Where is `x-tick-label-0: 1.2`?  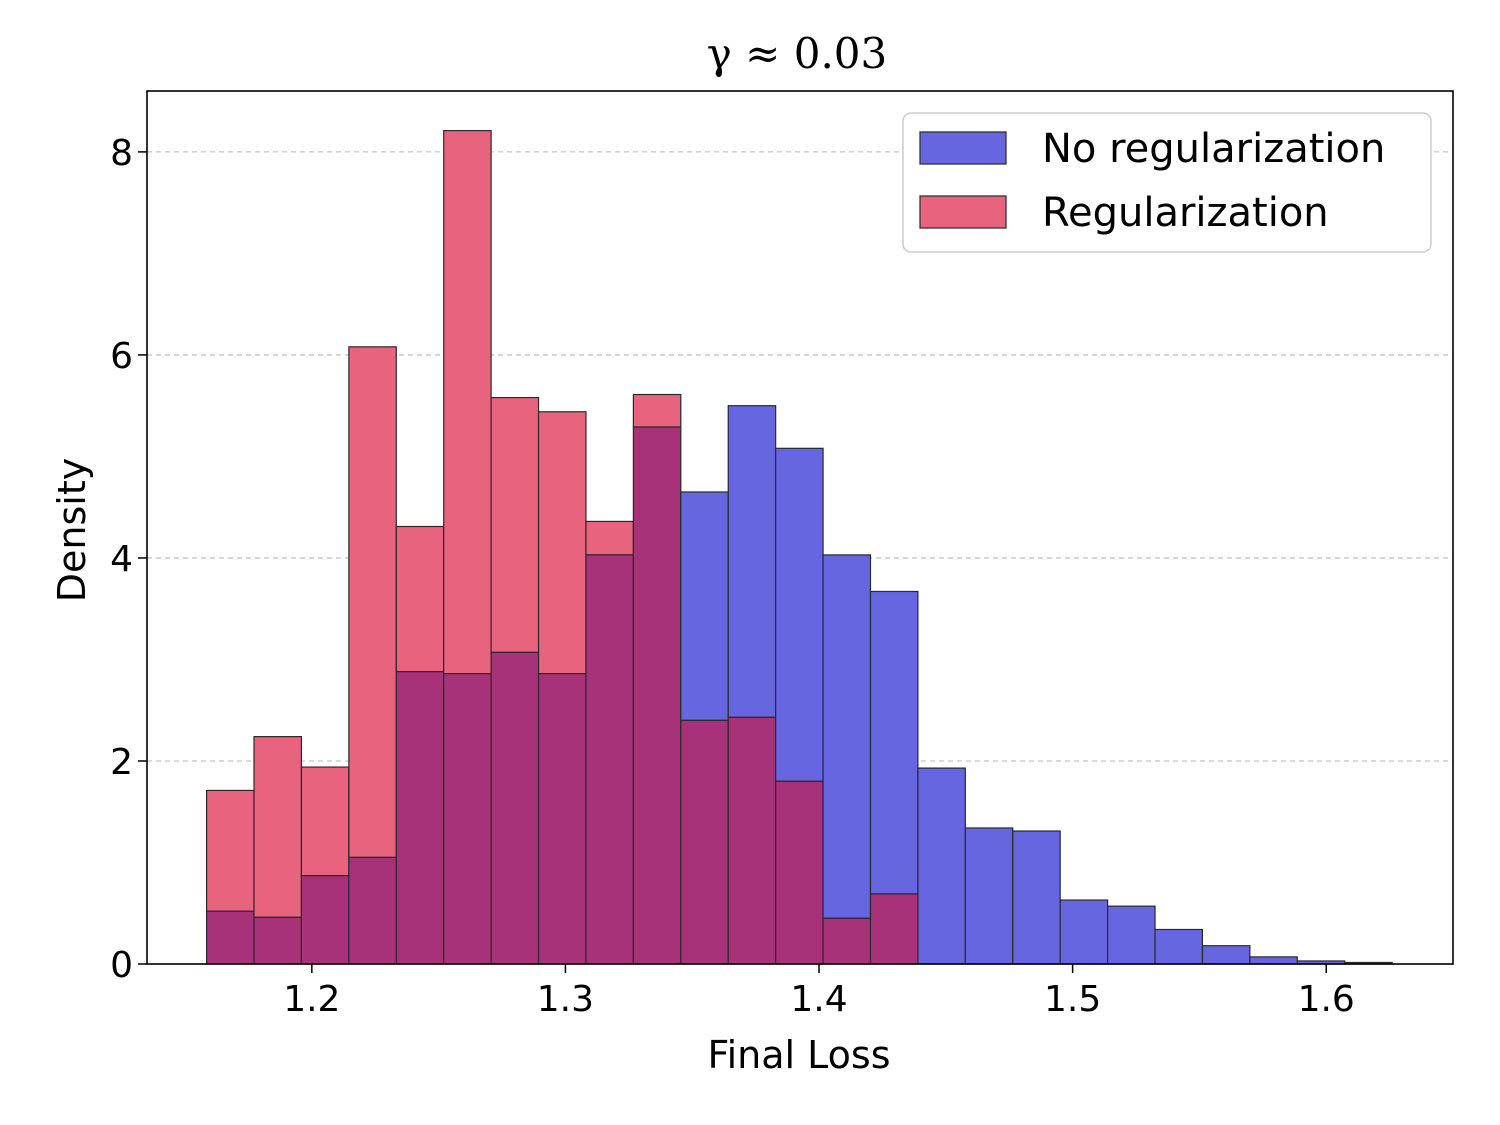
x-tick-label-0: 1.2 is located at coordinates (311, 999).